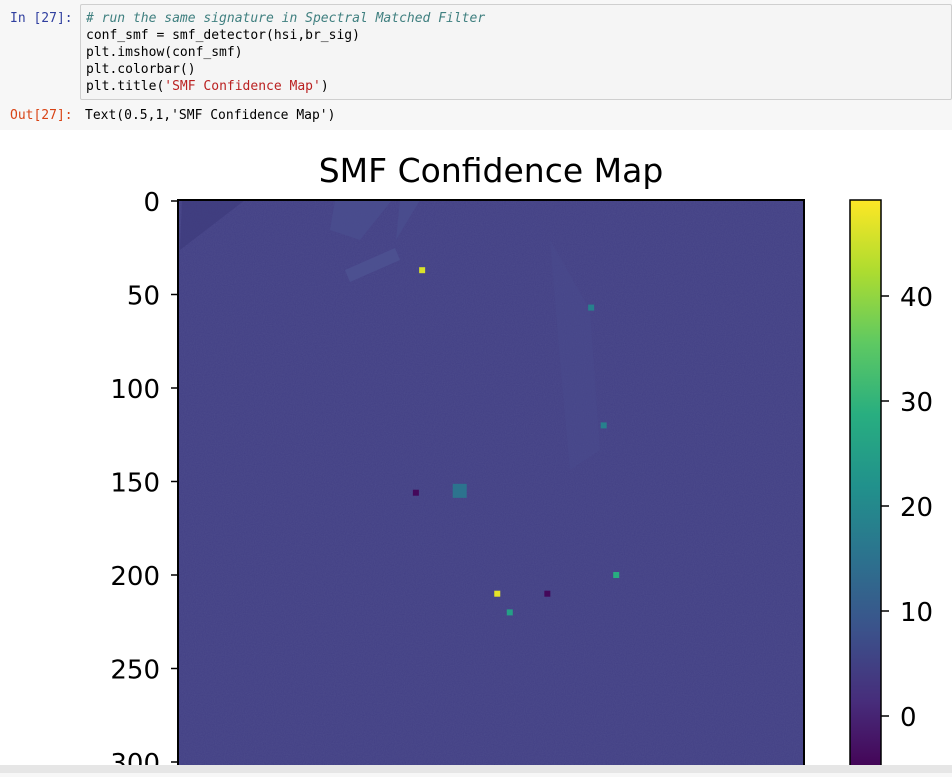 Image resolution: width=952 pixels, height=777 pixels. I want to click on y-tick-label: 150, so click(135, 484).